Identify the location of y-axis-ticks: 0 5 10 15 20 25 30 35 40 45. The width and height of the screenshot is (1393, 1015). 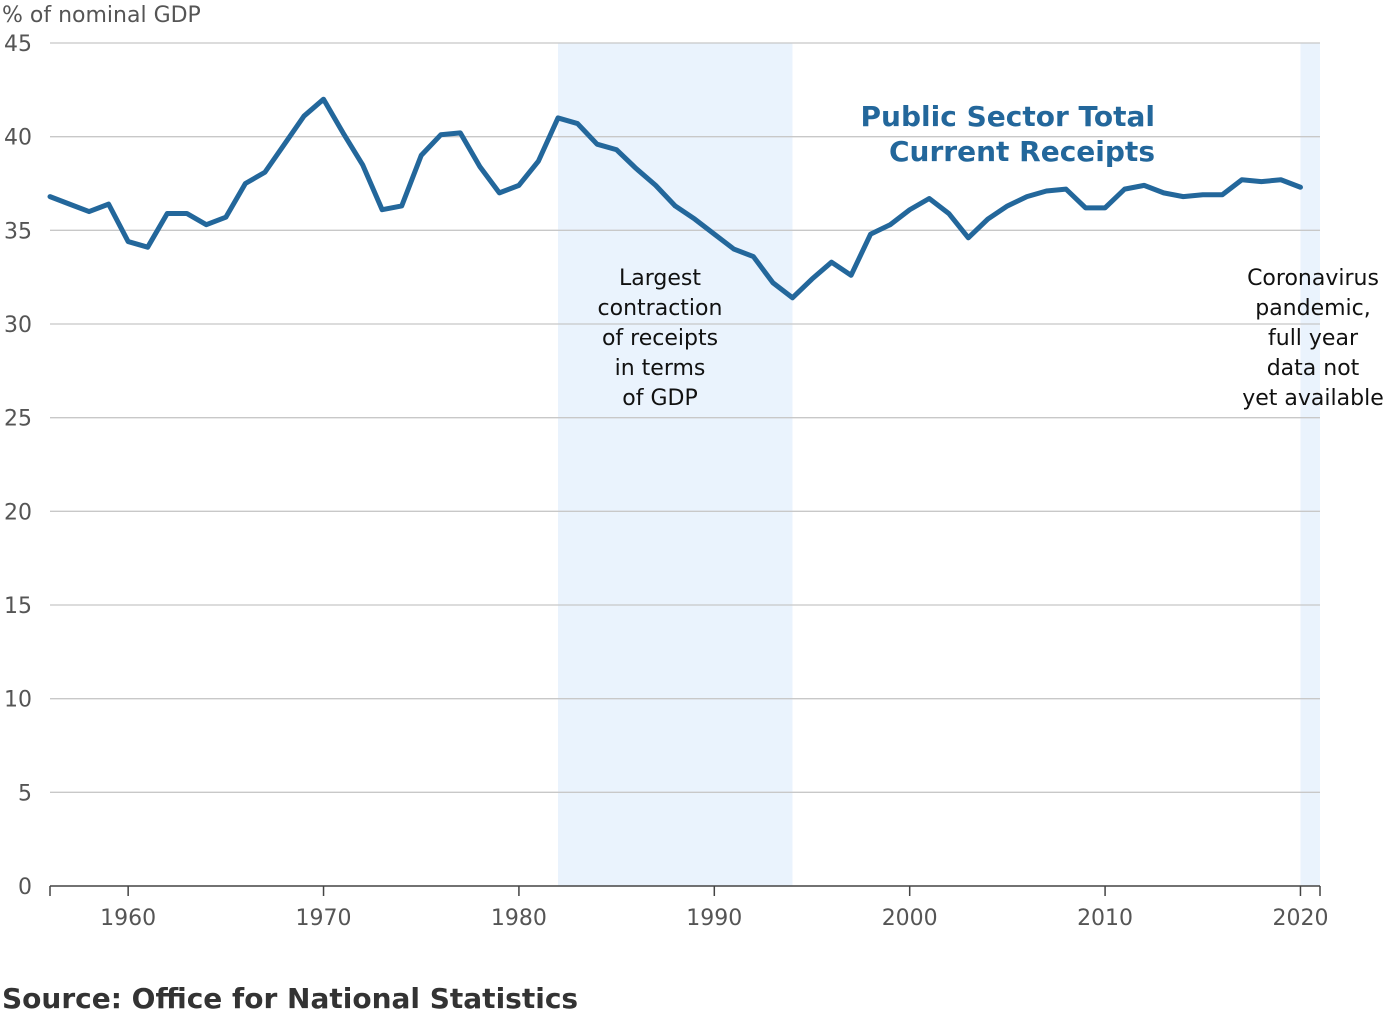
(18, 466).